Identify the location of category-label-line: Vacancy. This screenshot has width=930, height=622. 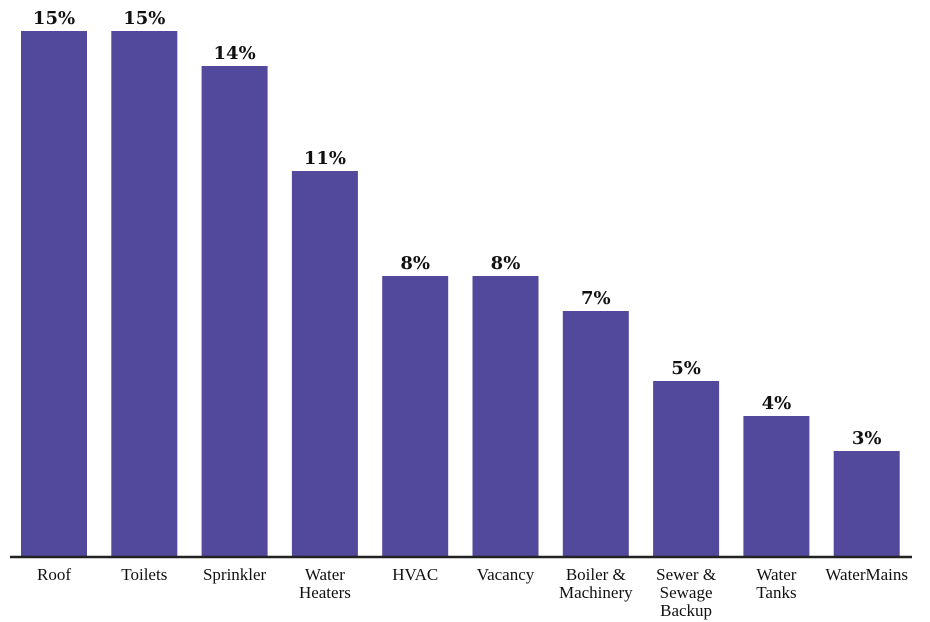
(506, 574).